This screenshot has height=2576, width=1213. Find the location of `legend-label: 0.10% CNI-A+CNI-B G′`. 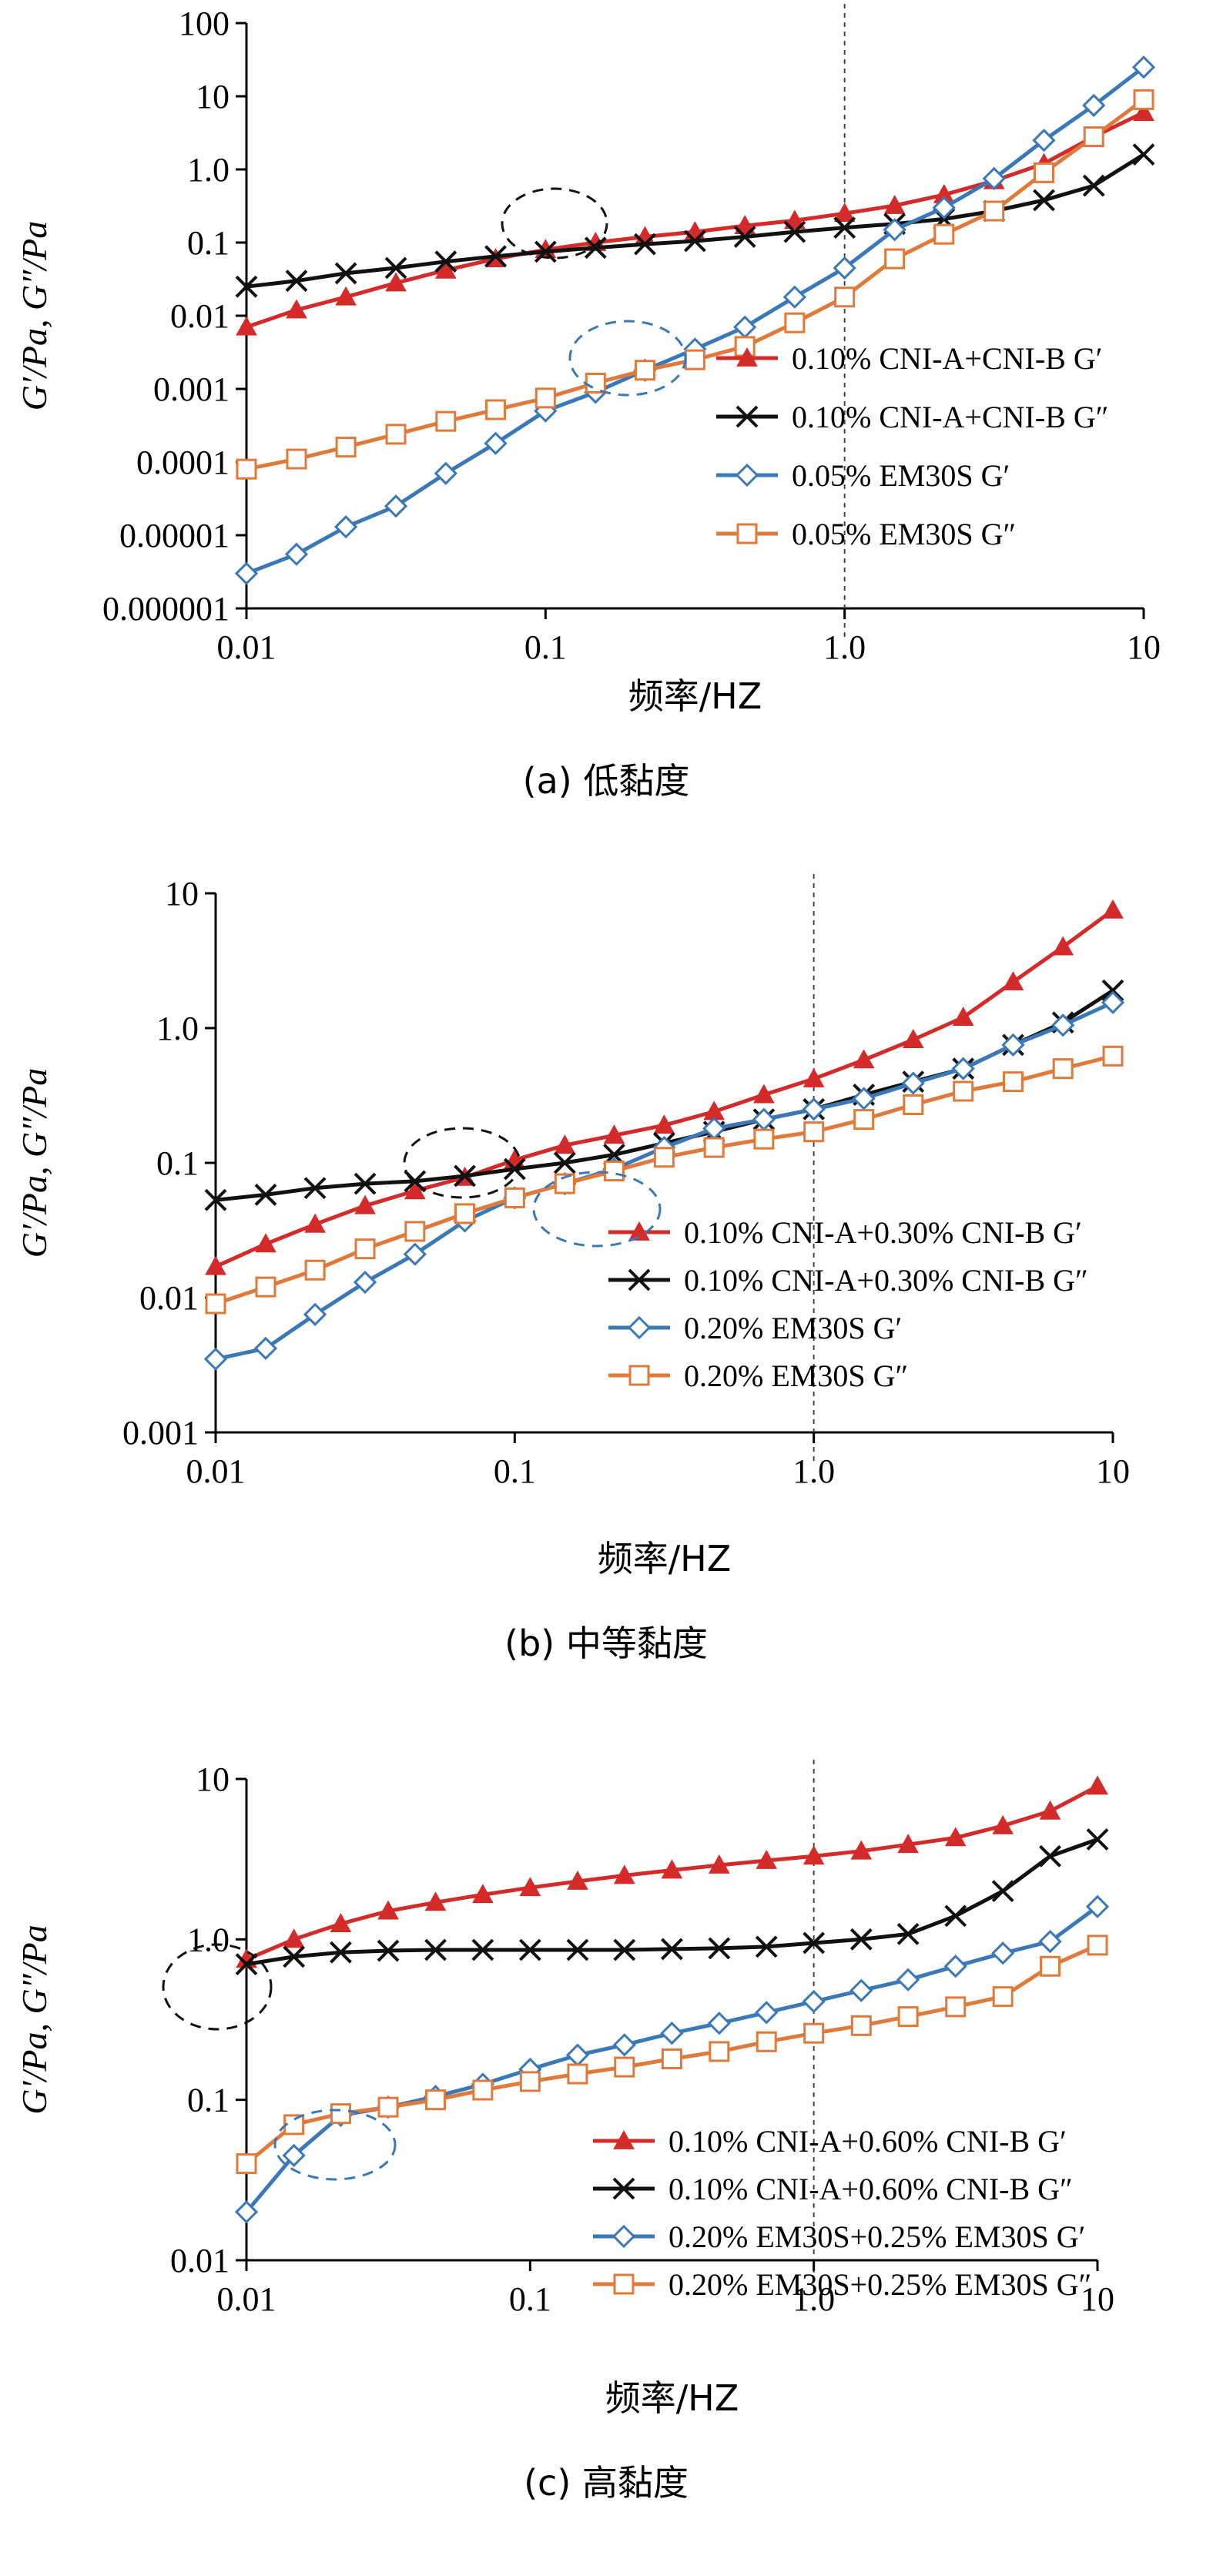

legend-label: 0.10% CNI-A+CNI-B G′ is located at coordinates (947, 358).